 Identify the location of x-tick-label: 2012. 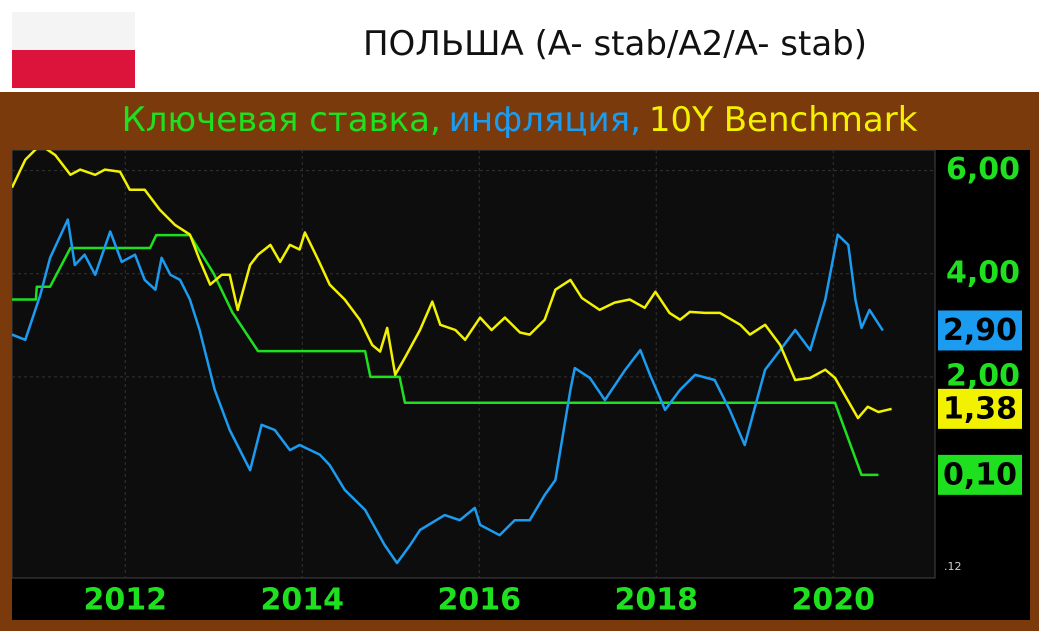
(126, 600).